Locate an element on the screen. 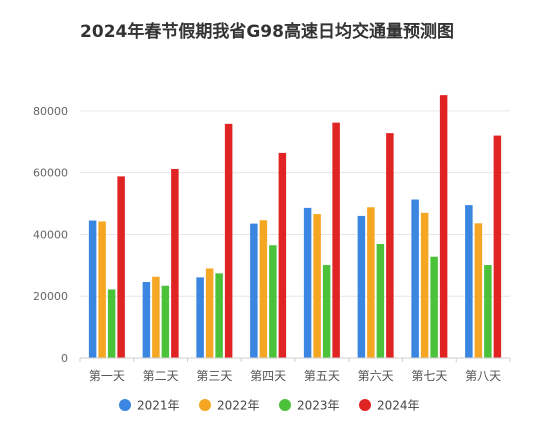 The width and height of the screenshot is (534, 434). bar-2022年-第五天 is located at coordinates (317, 286).